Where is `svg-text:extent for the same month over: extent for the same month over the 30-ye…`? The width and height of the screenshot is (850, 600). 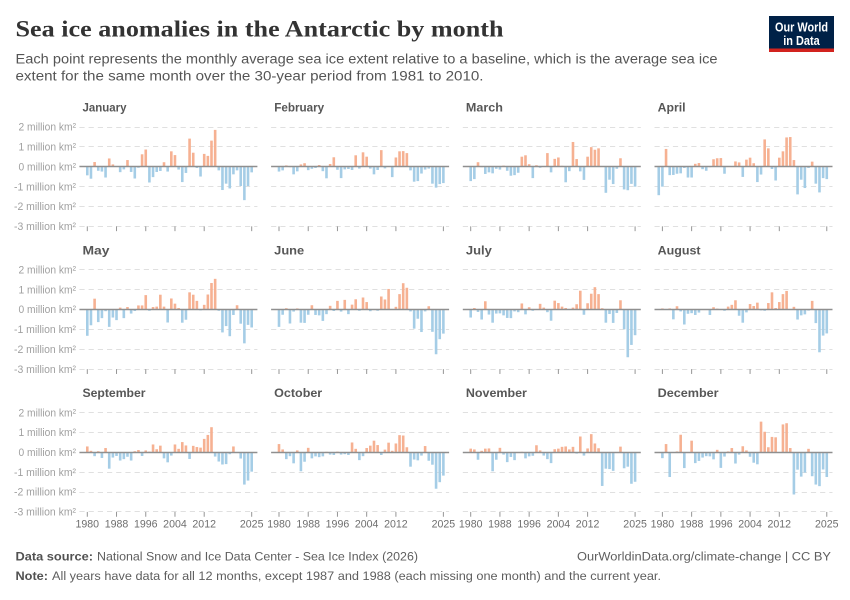 svg-text:extent for the same month over: extent for the same month over the 30-ye… is located at coordinates (250, 77).